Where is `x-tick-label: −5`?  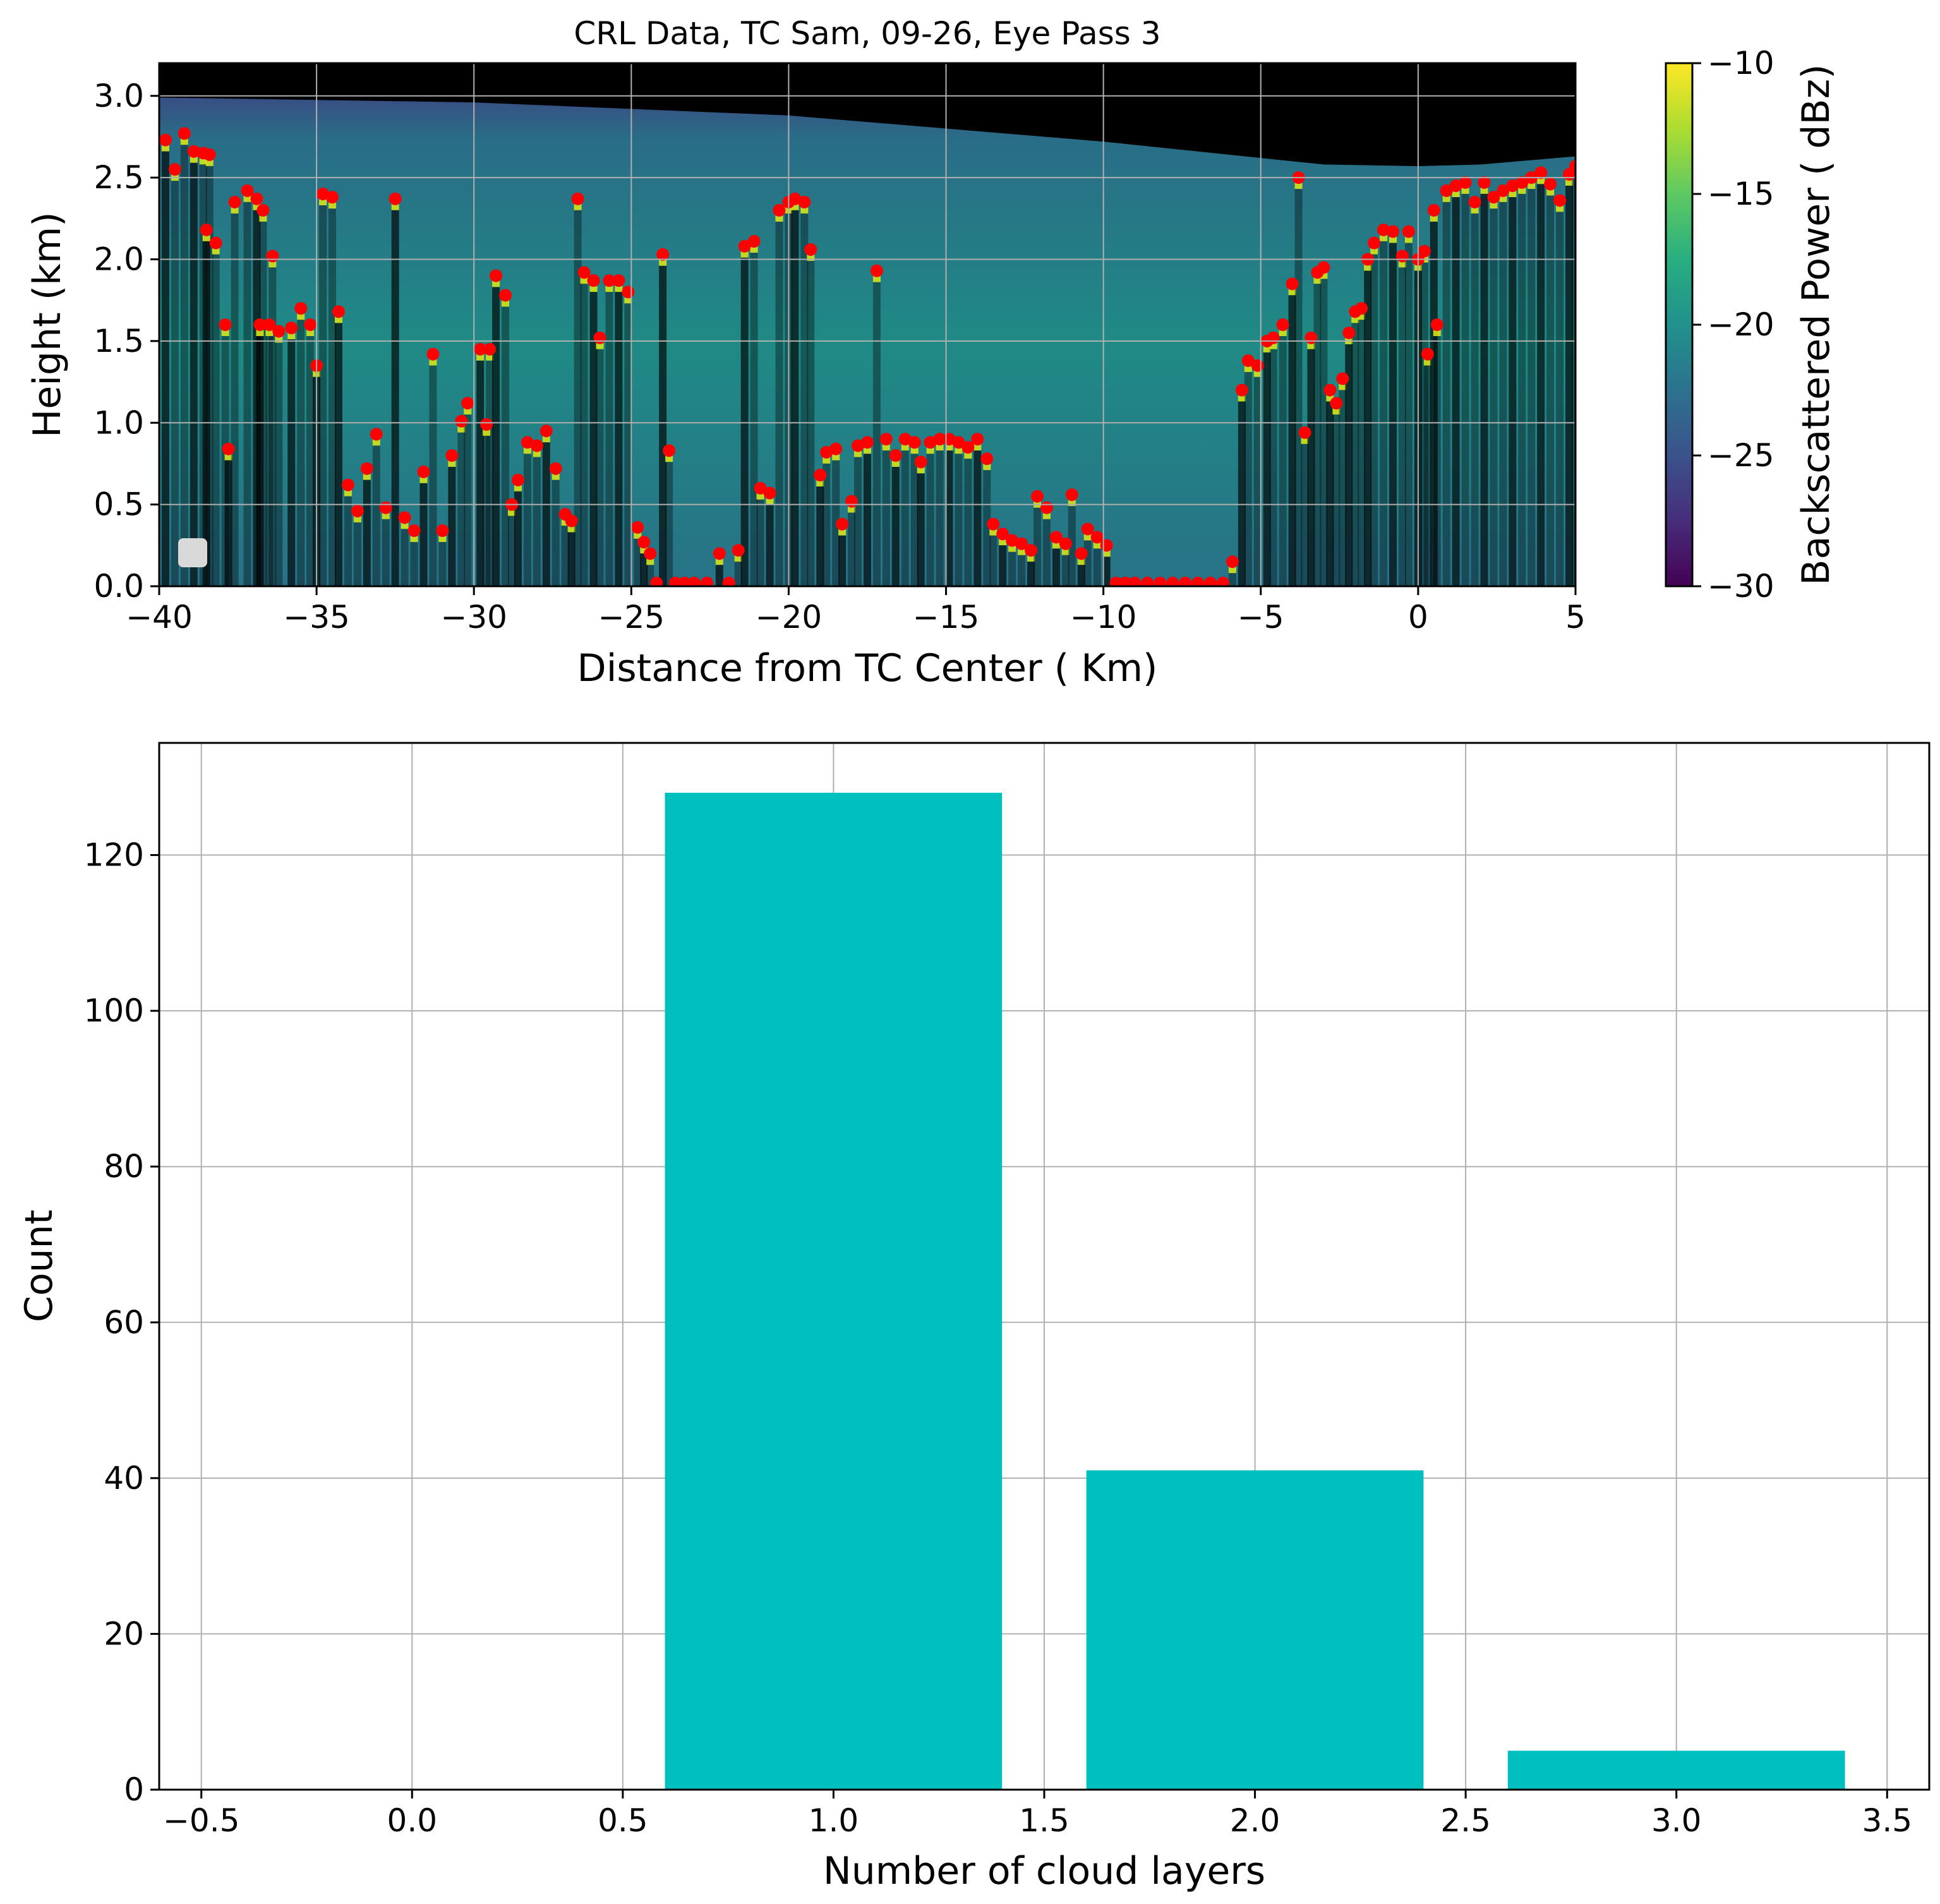 x-tick-label: −5 is located at coordinates (1261, 617).